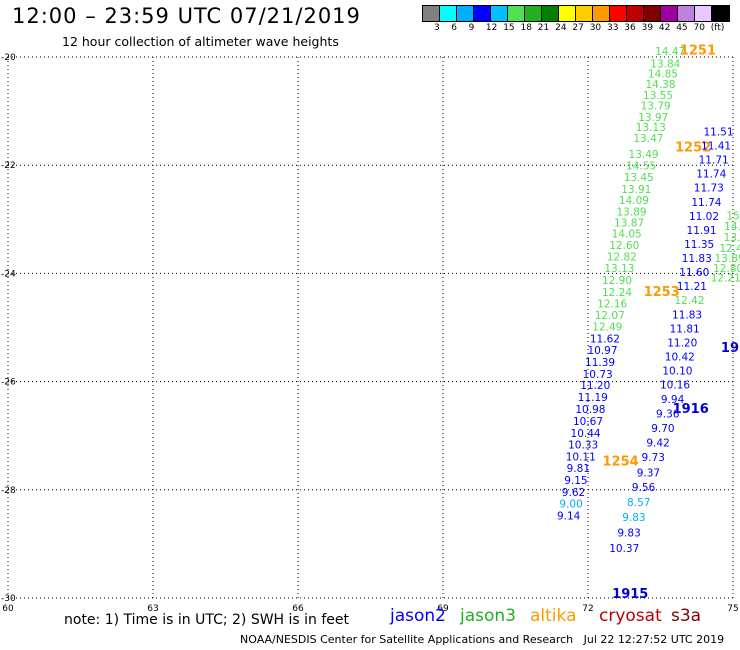 The image size is (740, 650). Describe the element at coordinates (664, 28) in the screenshot. I see `scale-label: 42` at that location.